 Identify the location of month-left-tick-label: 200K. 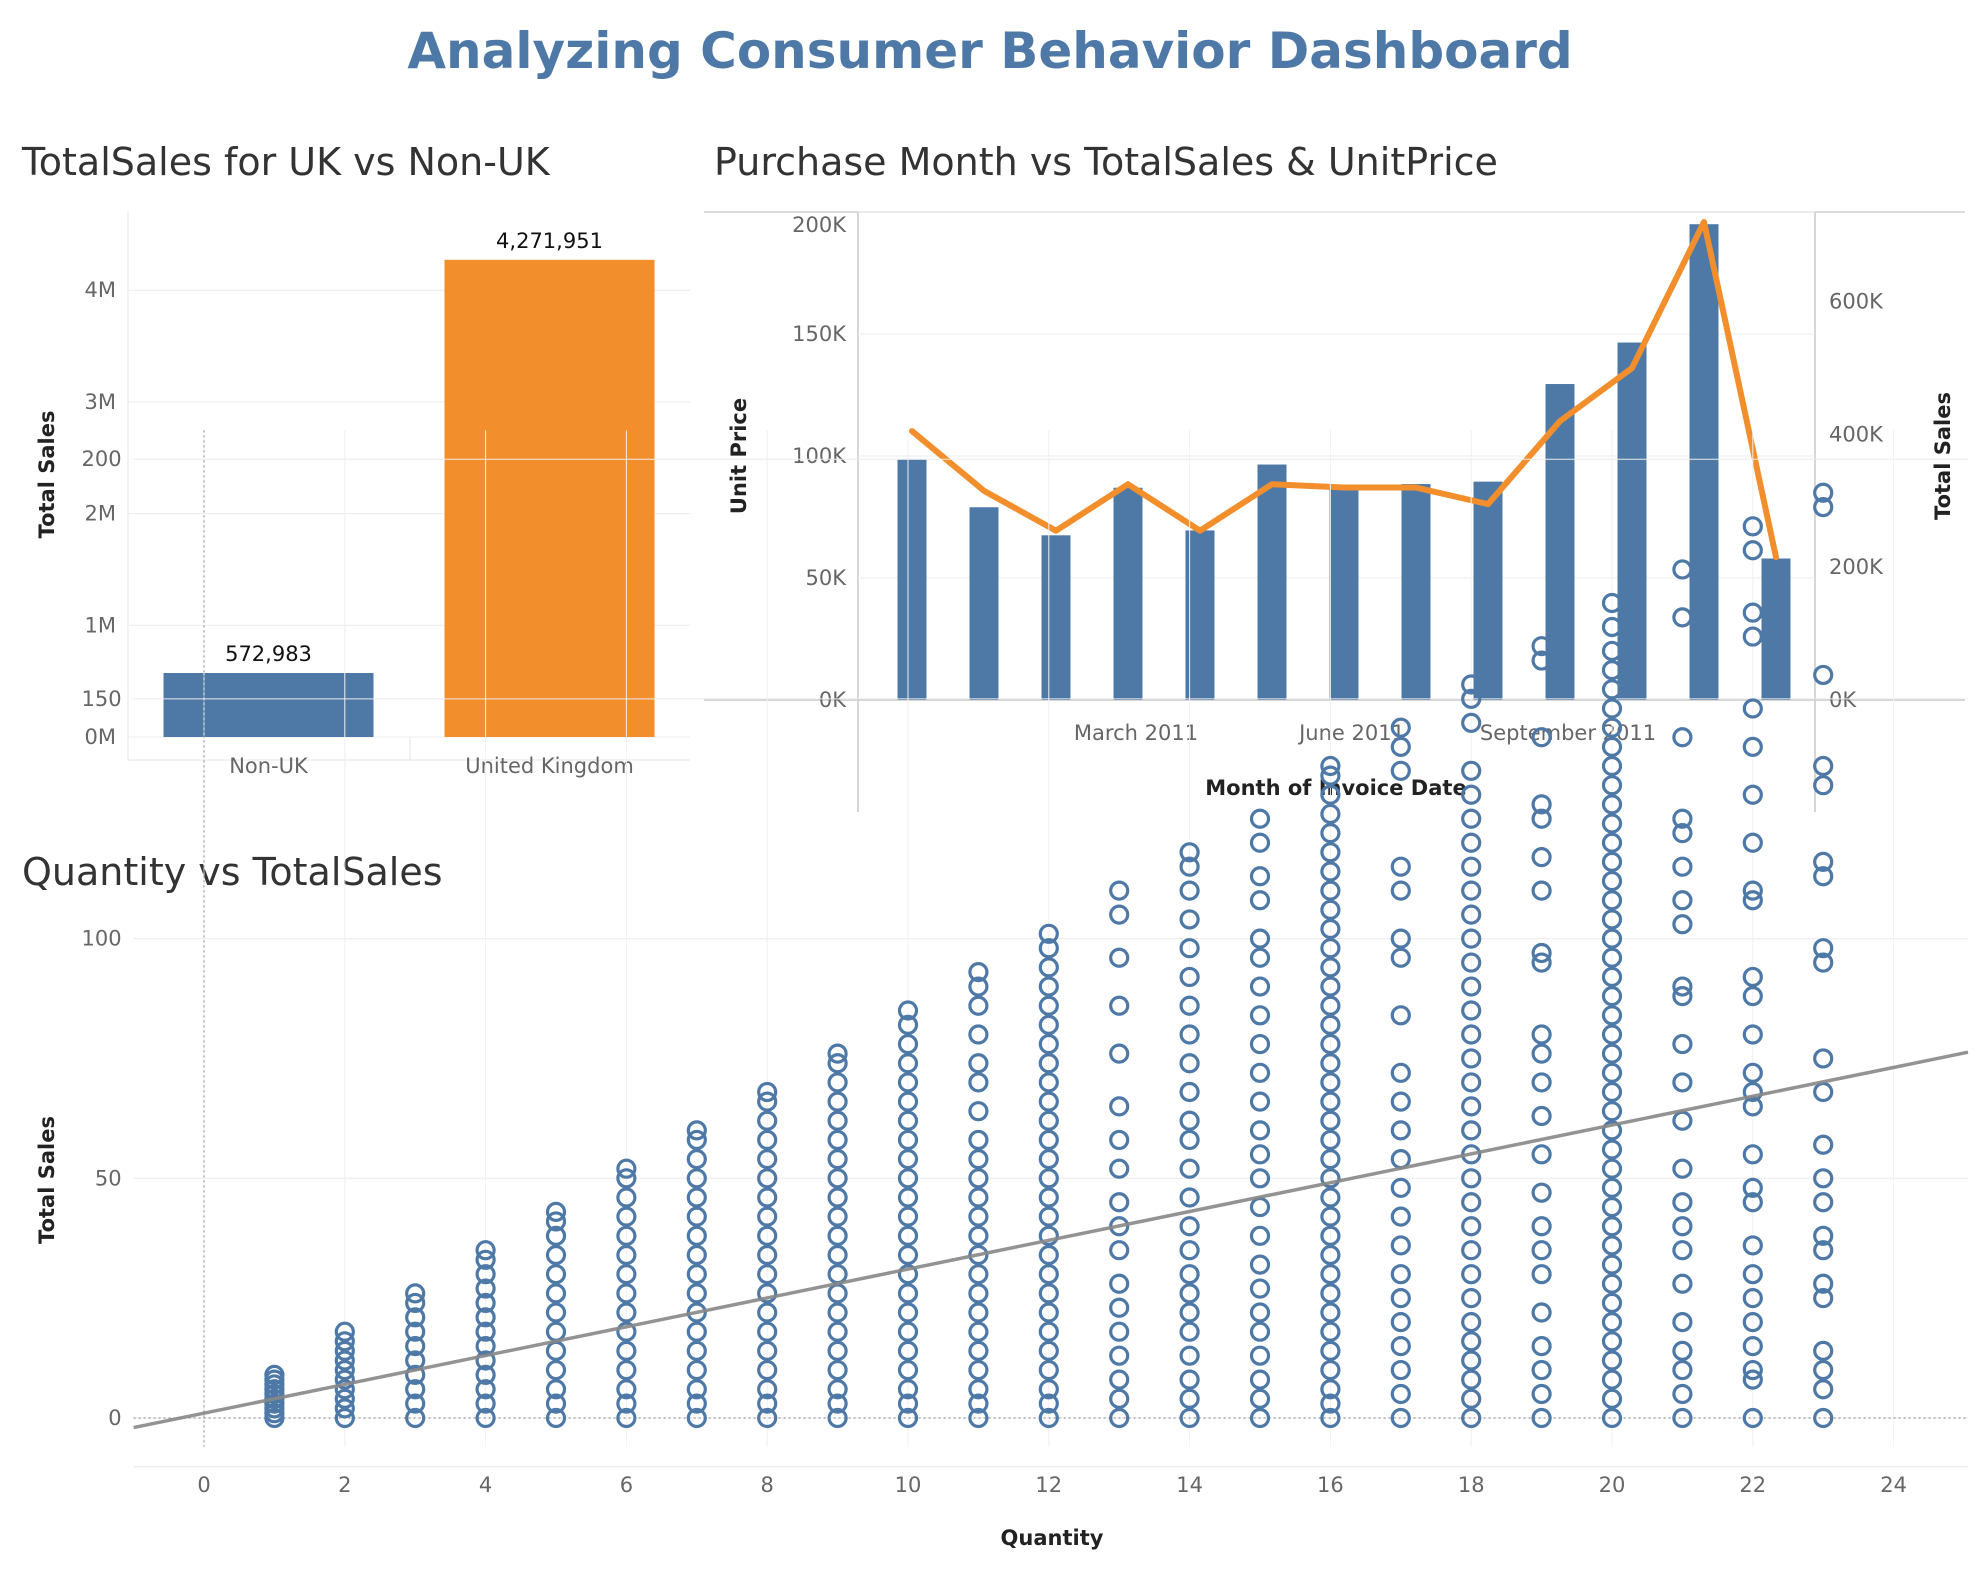
(819, 225).